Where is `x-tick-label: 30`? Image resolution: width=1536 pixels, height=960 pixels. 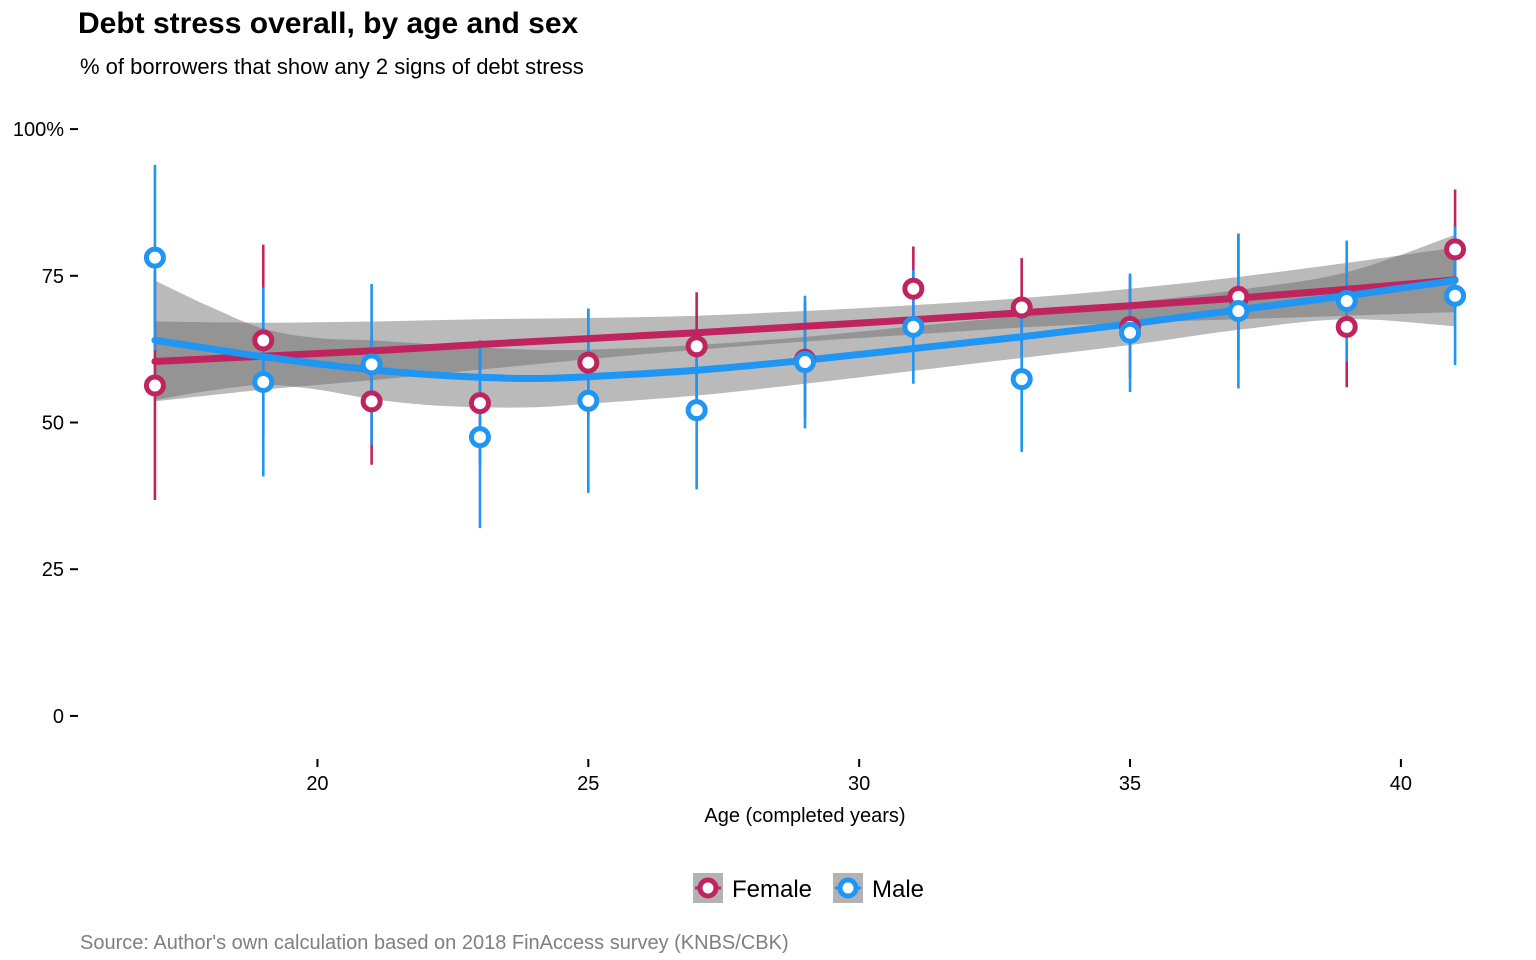
x-tick-label: 30 is located at coordinates (859, 784).